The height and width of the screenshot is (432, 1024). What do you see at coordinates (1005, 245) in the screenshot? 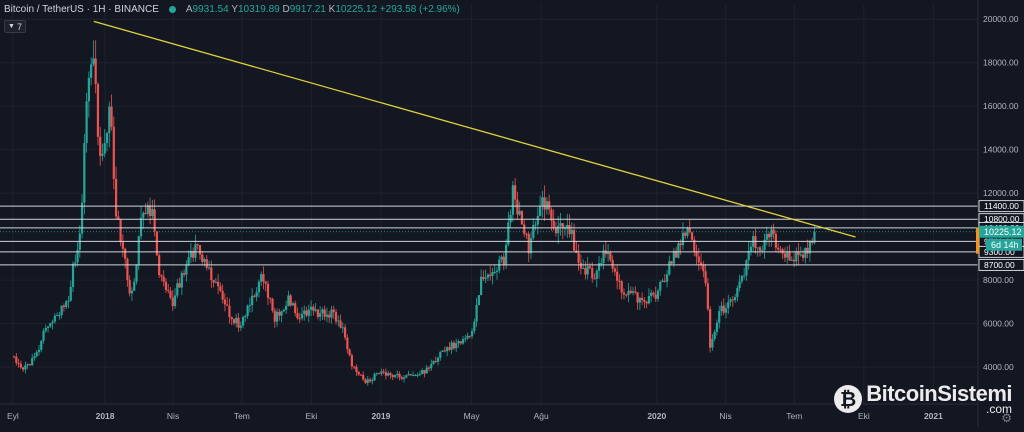
I see `countdown-label: 6d 14h` at bounding box center [1005, 245].